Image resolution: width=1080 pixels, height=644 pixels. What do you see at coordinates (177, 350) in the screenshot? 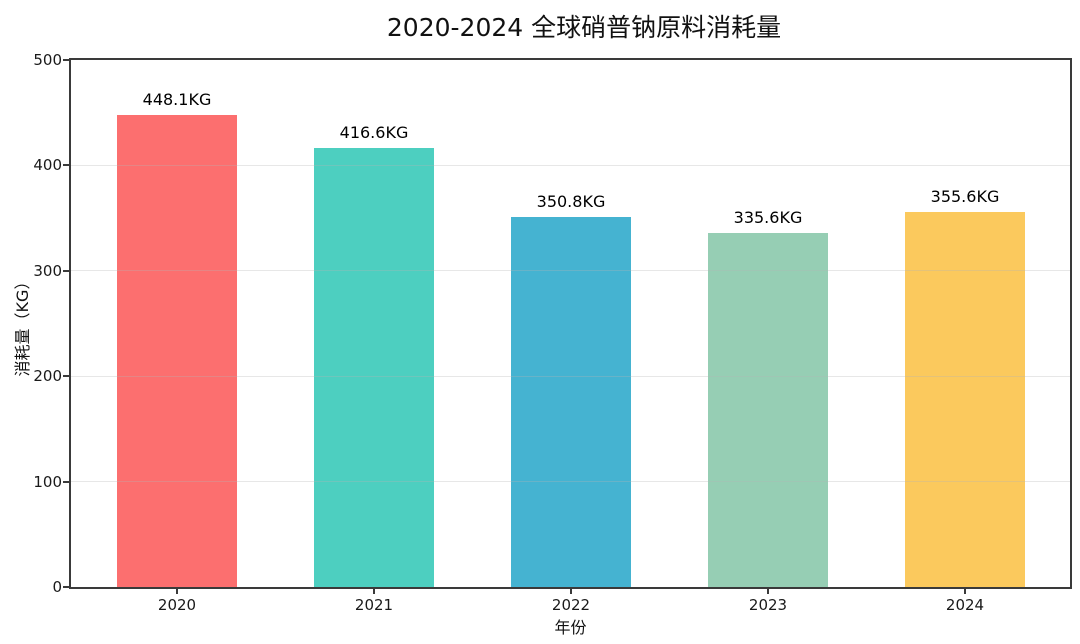
I see `bar-2020` at bounding box center [177, 350].